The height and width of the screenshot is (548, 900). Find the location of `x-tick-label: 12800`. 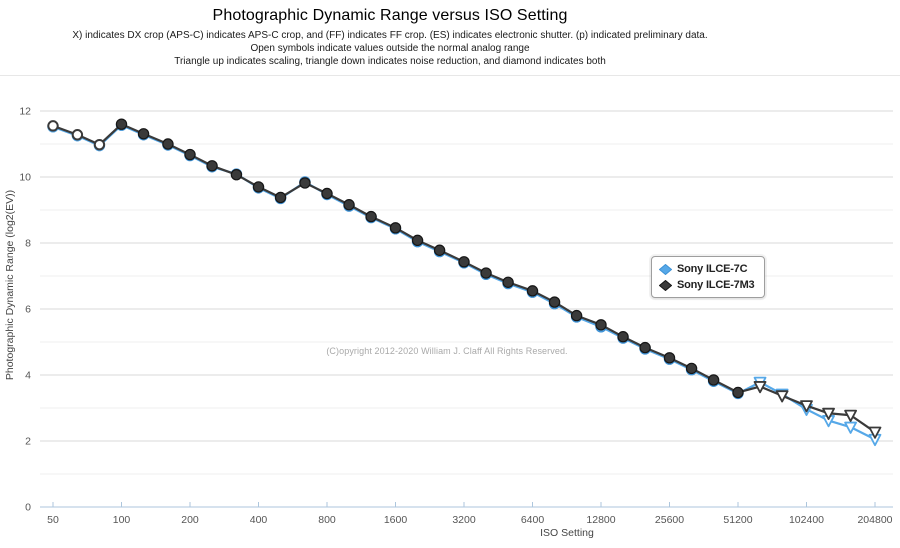

x-tick-label: 12800 is located at coordinates (600, 520).